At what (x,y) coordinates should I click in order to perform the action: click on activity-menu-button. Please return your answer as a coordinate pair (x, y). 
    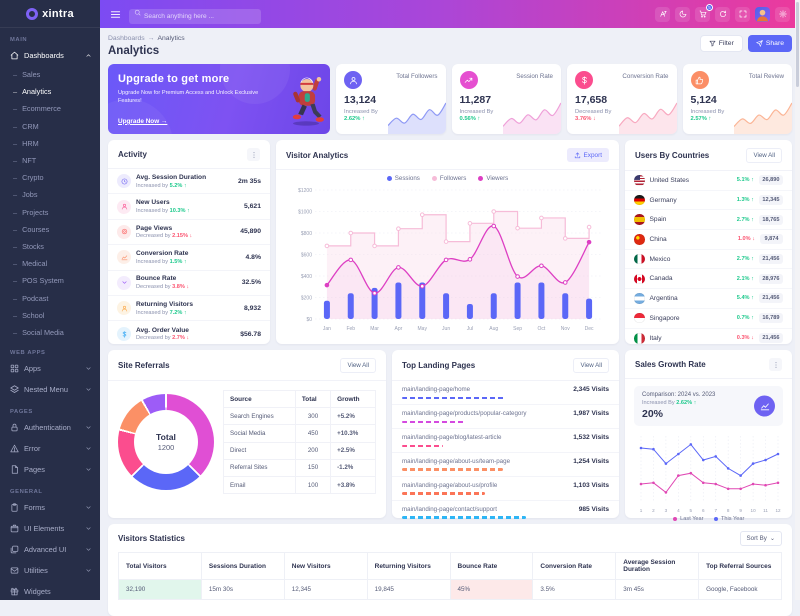
    Looking at the image, I should click on (253, 154).